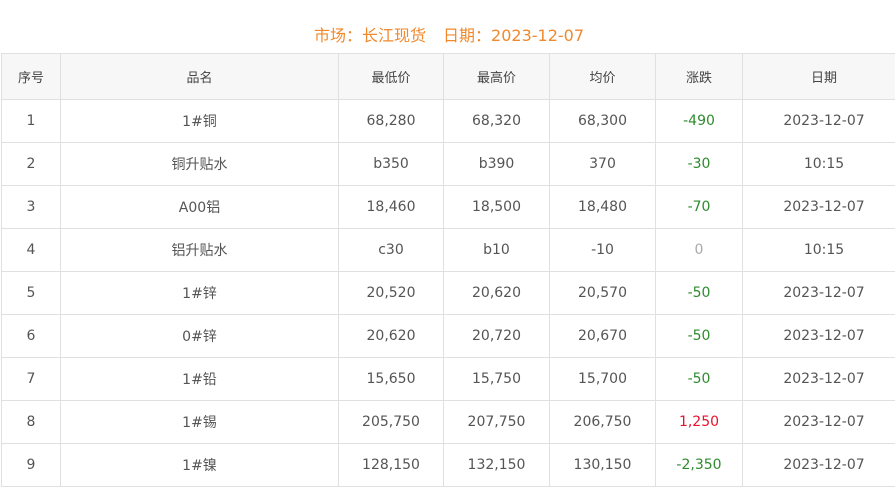  Describe the element at coordinates (699, 207) in the screenshot. I see `cell-change: -70` at that location.